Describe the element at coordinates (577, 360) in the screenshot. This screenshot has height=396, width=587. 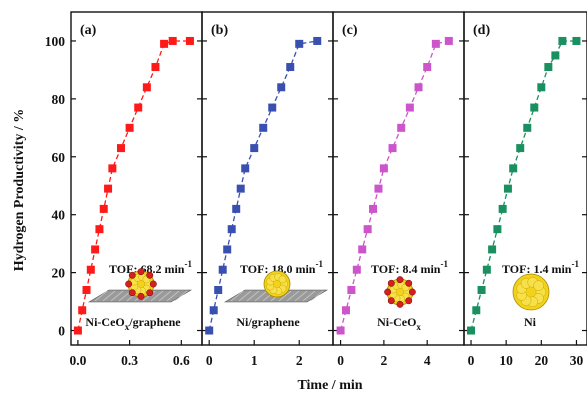
I see `x-tick-label: 30` at that location.